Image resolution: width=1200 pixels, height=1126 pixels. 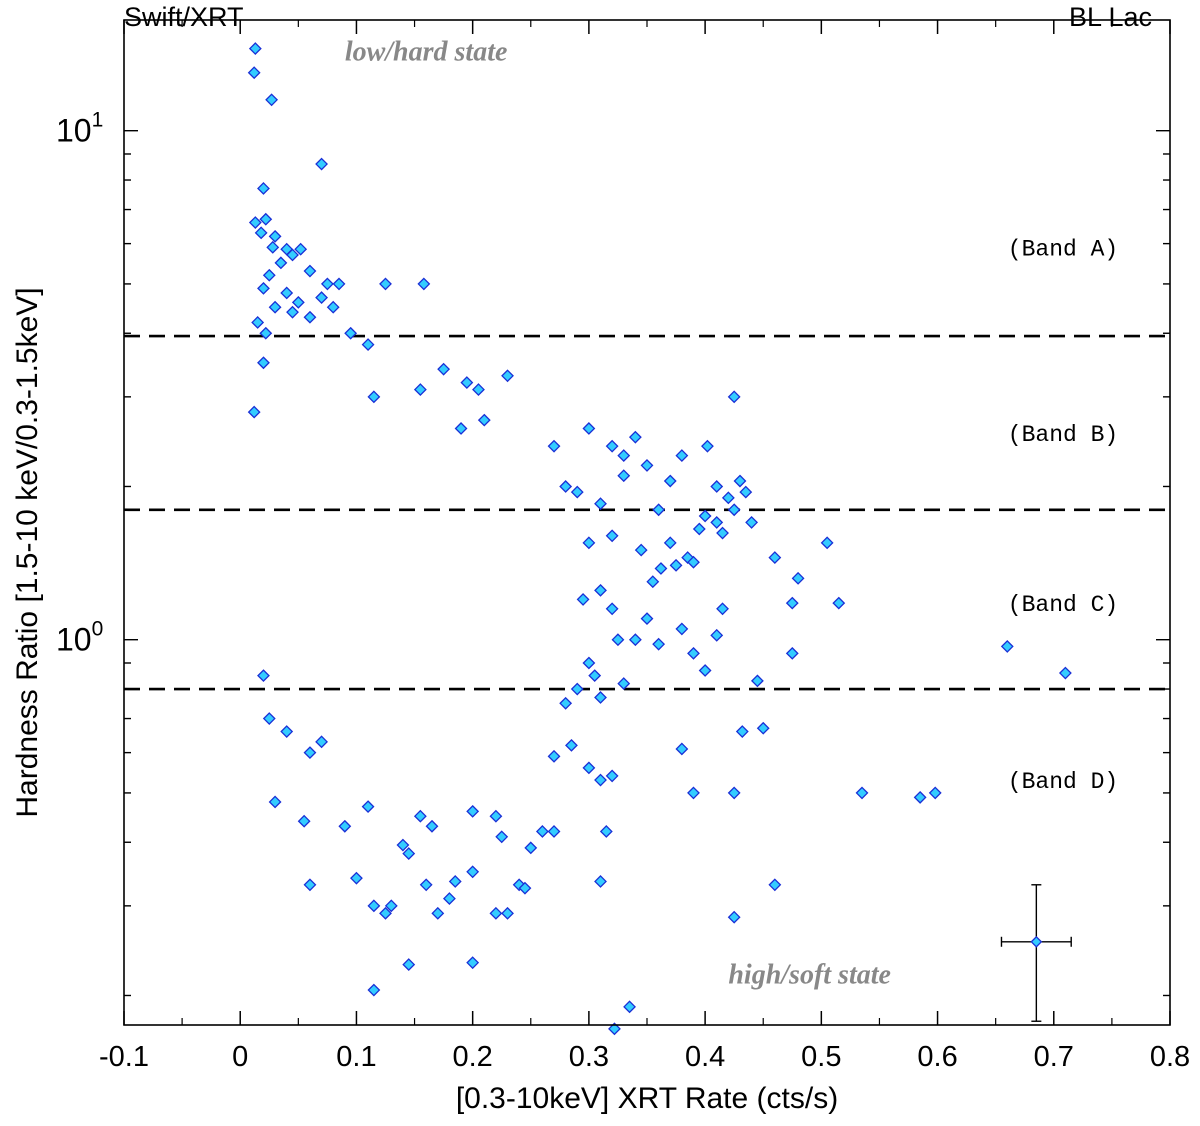 What do you see at coordinates (79, 638) in the screenshot?
I see `y-tick-label: 10⁰` at bounding box center [79, 638].